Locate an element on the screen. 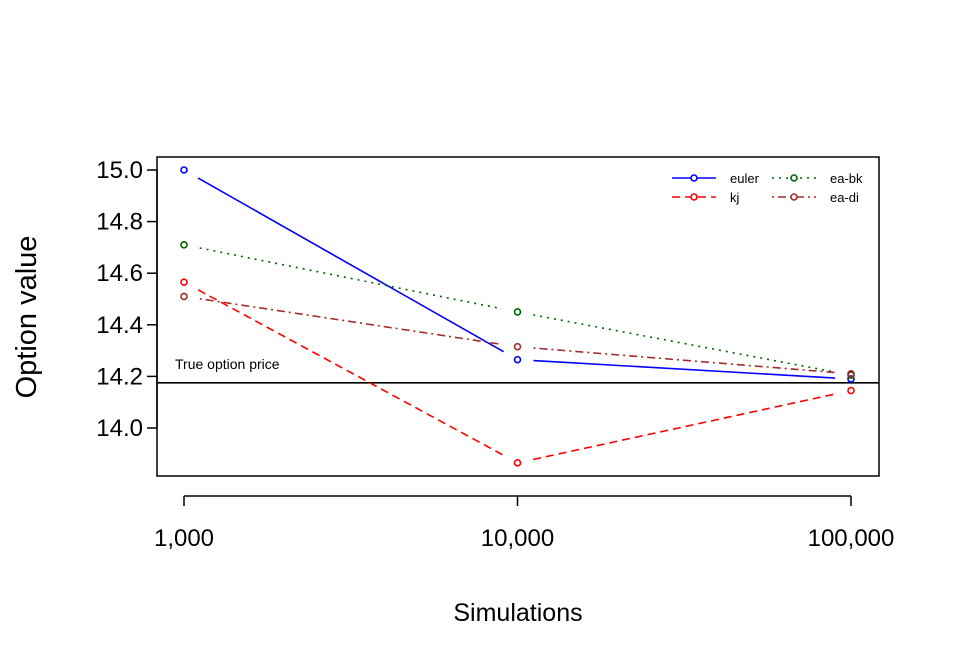 The image size is (960, 672). y-tick-label: 14.6 is located at coordinates (119, 273).